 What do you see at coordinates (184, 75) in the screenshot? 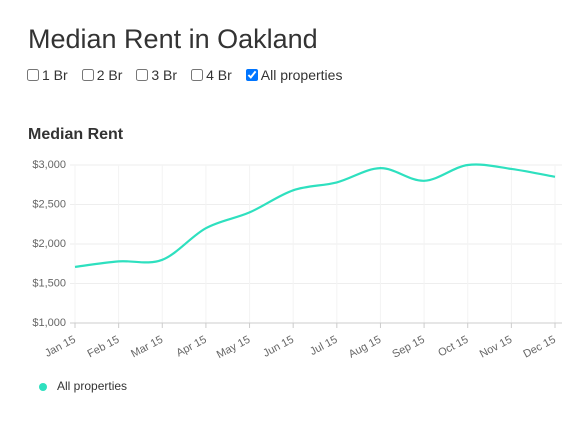
I see `filter-bar: 1 Br 2 Br 3 Br 4 Br All properties` at bounding box center [184, 75].